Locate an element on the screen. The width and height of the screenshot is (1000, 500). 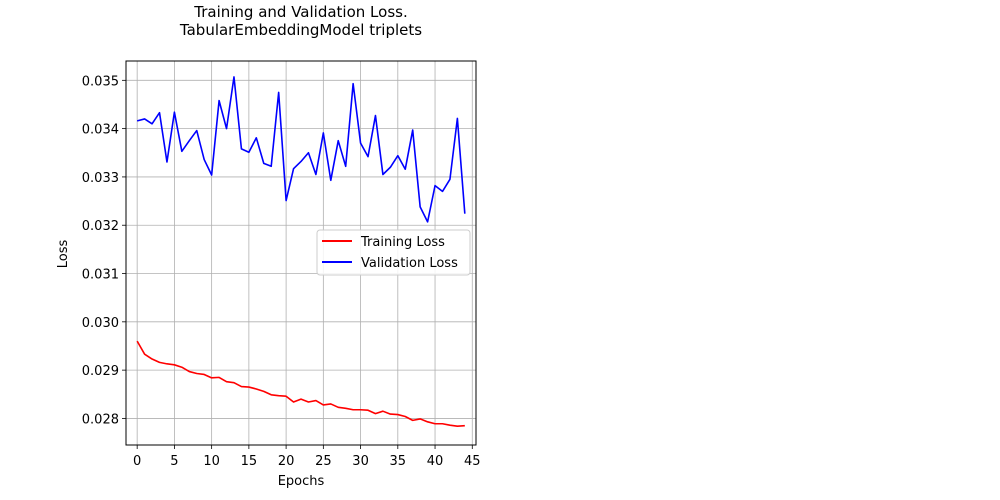
x-tick-label: 10 is located at coordinates (211, 461).